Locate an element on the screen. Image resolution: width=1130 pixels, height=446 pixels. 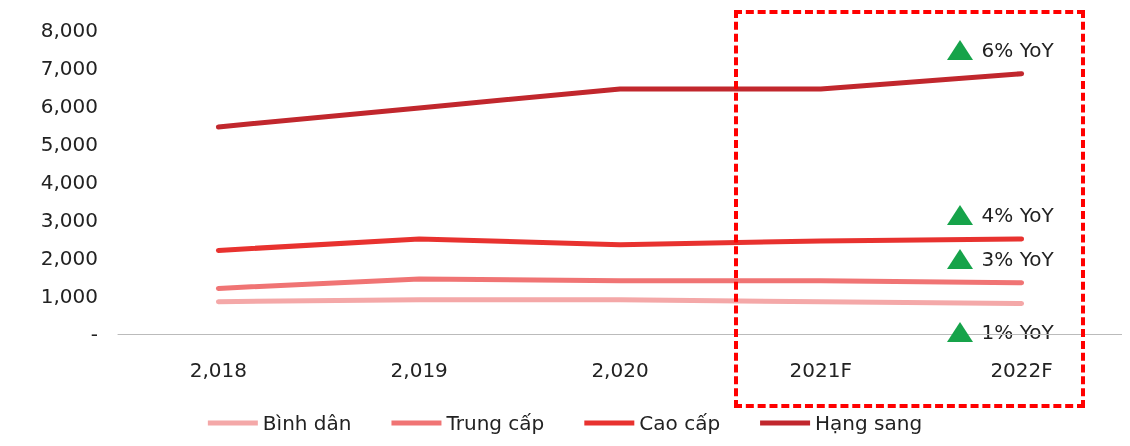
legend-label: Hạng sang is located at coordinates (869, 423).